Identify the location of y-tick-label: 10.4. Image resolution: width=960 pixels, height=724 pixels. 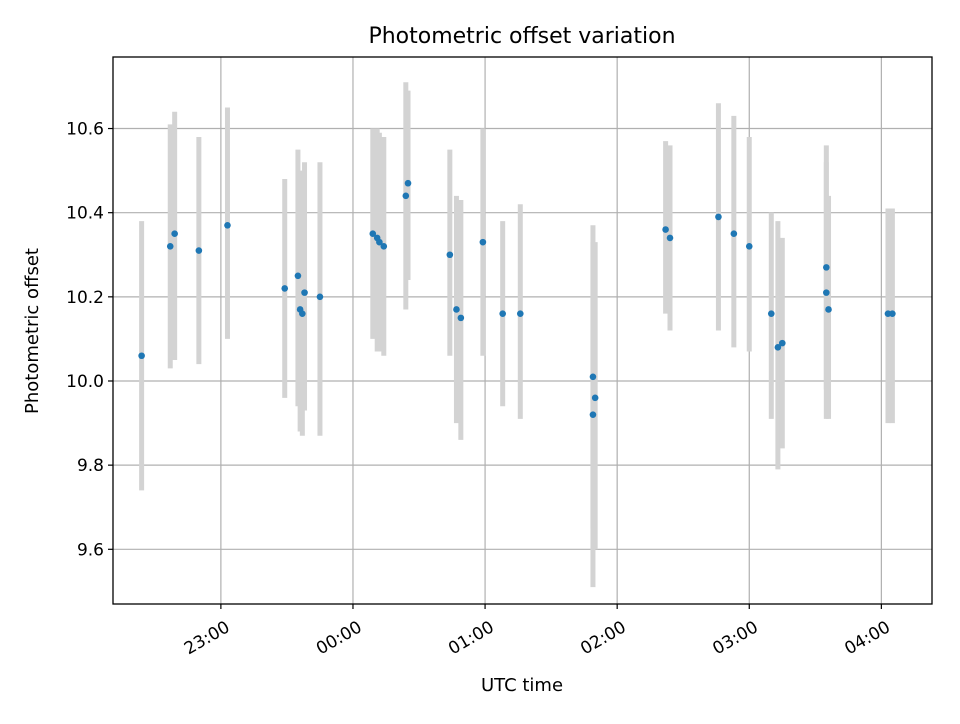
(85, 214).